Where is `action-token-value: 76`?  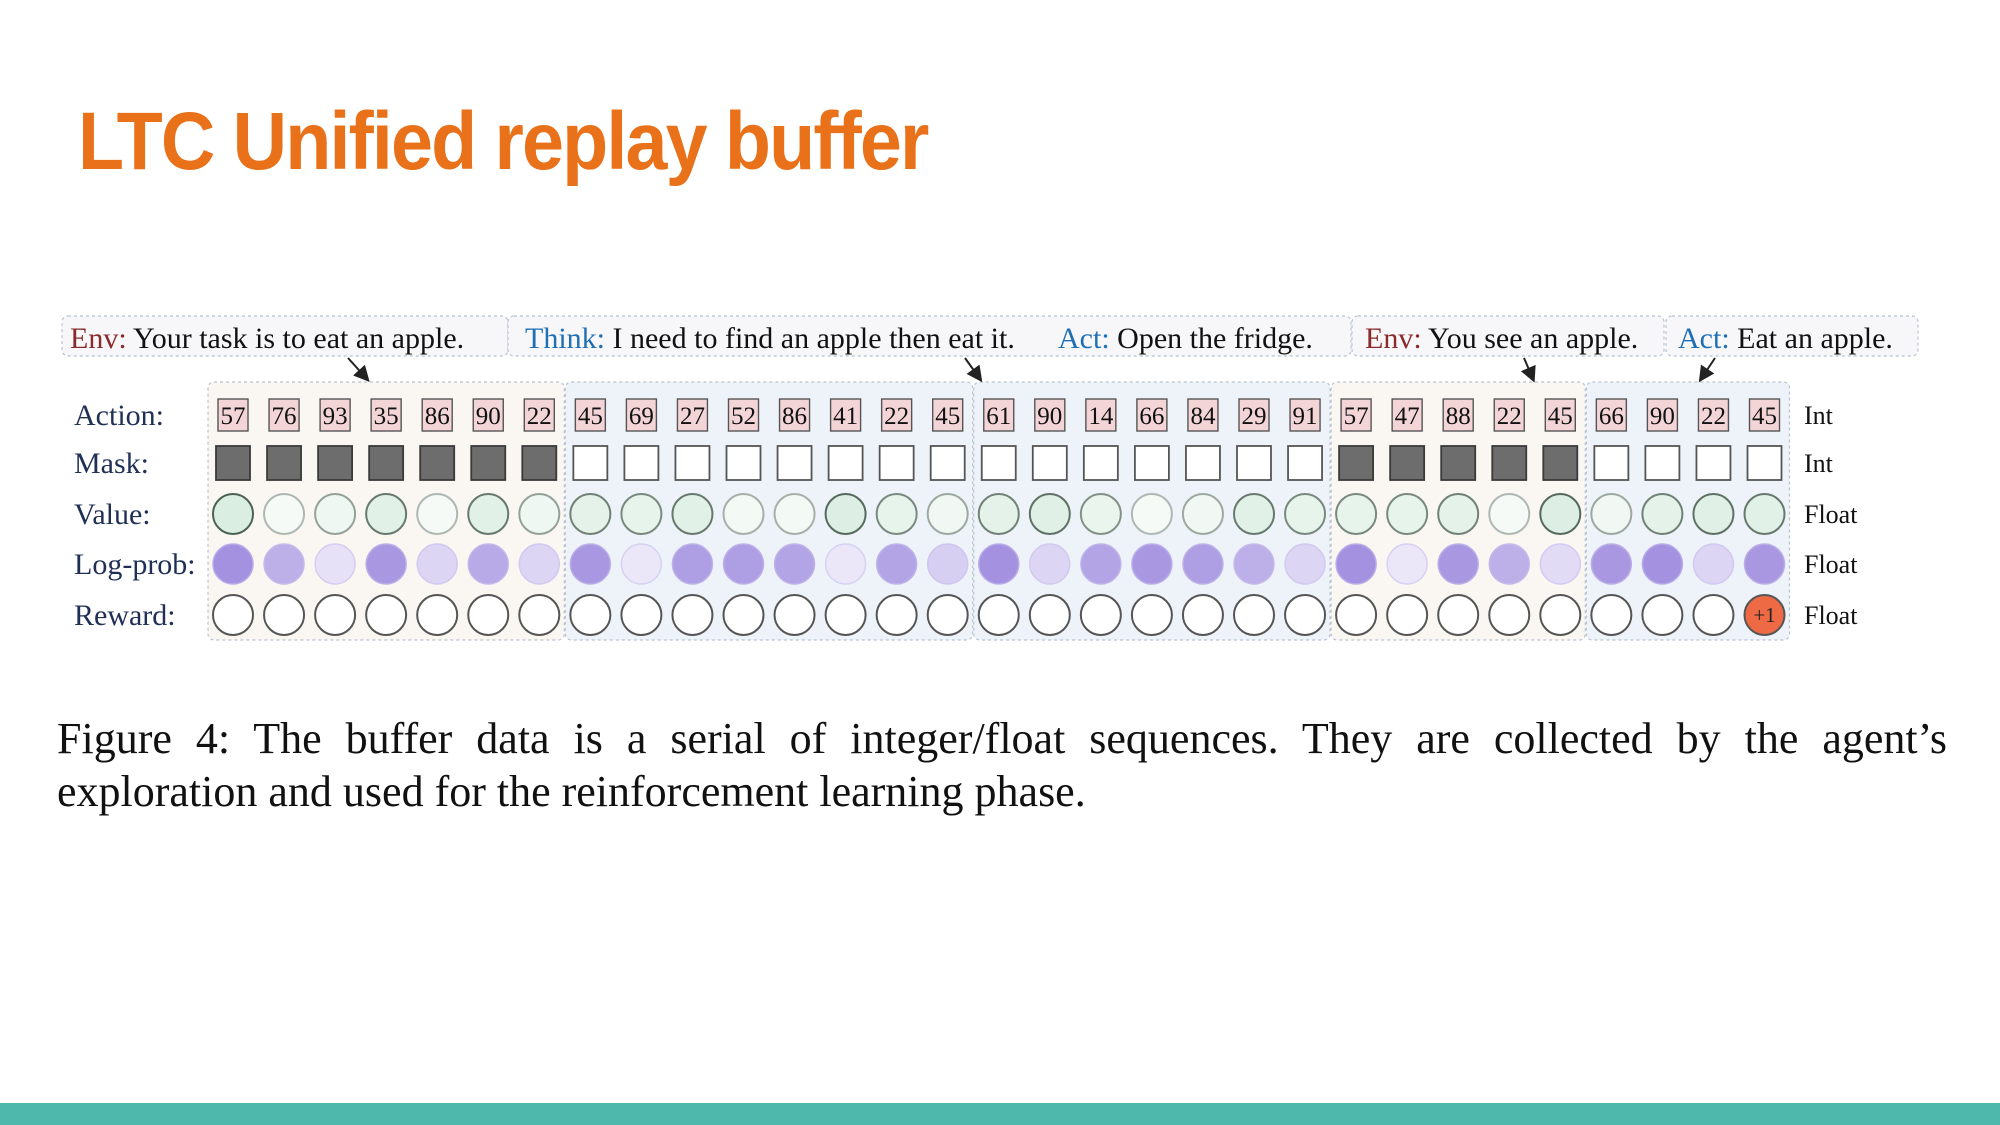
action-token-value: 76 is located at coordinates (284, 416).